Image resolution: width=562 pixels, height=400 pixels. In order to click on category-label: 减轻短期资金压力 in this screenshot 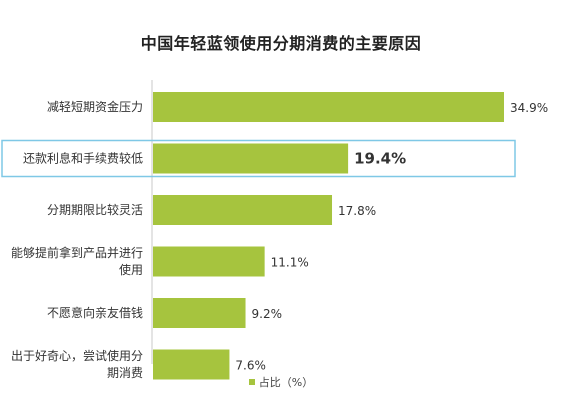, I will do `click(95, 106)`.